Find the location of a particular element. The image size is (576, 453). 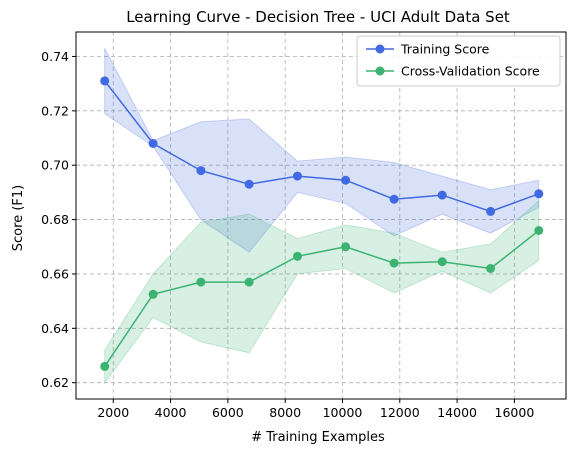

x-tick-label: 6000 is located at coordinates (228, 412).